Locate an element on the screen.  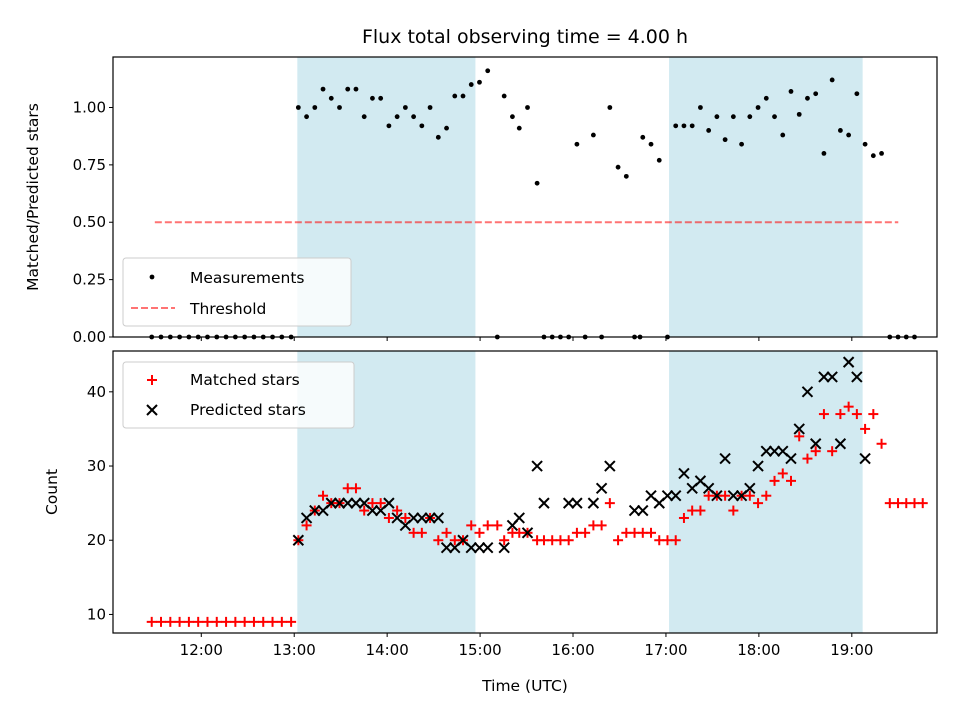
top-y-axis: 0.00 0.25 0.50 0.75 1.00 is located at coordinates (93, 222).